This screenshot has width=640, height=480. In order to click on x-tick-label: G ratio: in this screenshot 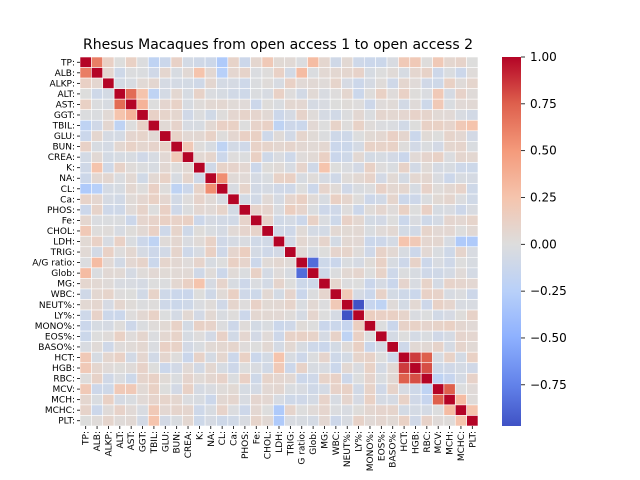, I will do `click(303, 448)`.